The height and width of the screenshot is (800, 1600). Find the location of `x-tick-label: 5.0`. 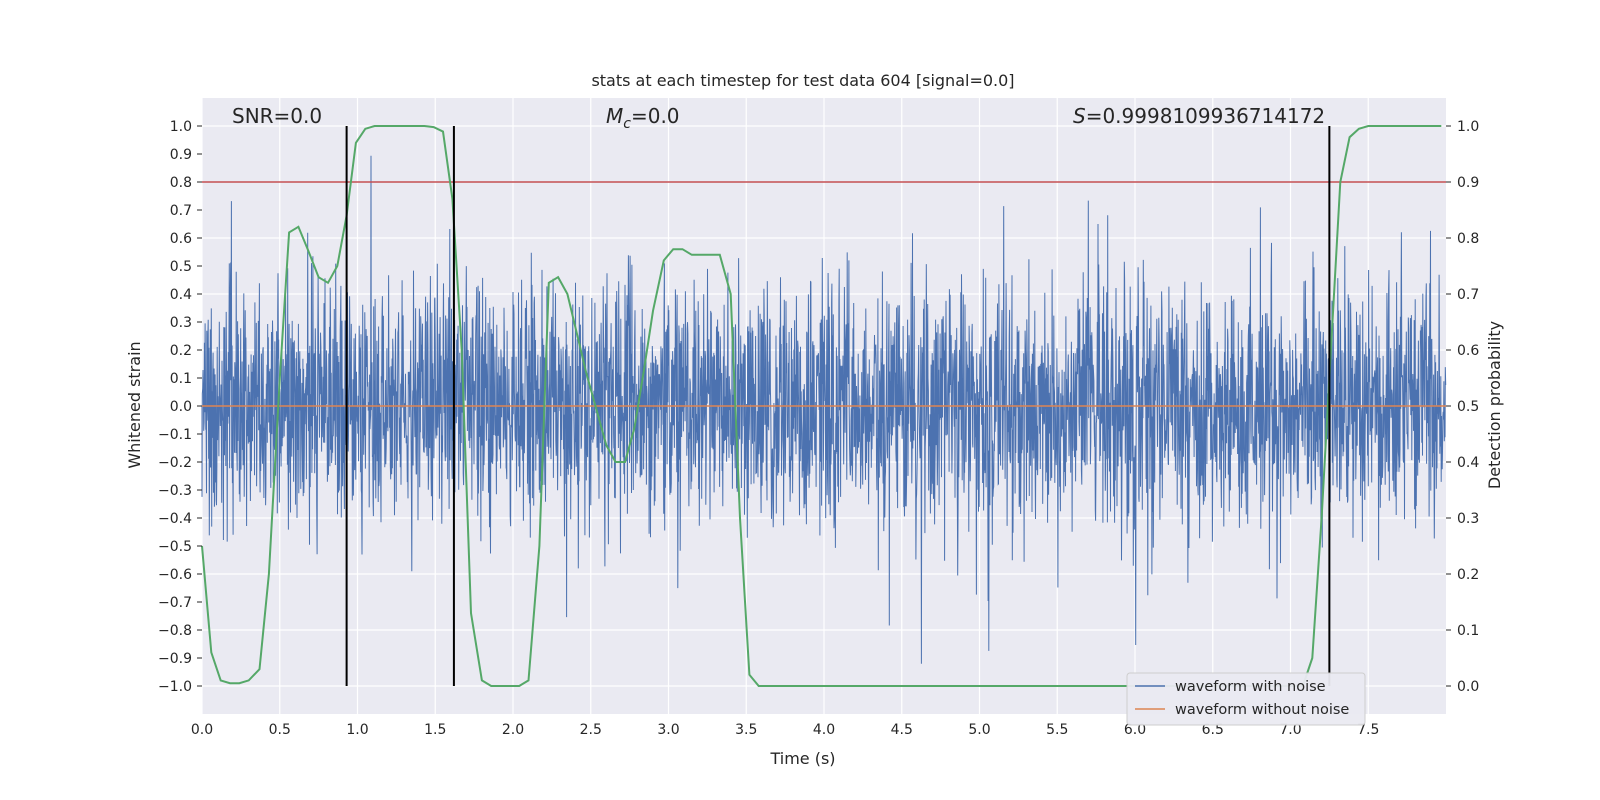

x-tick-label: 5.0 is located at coordinates (979, 730).